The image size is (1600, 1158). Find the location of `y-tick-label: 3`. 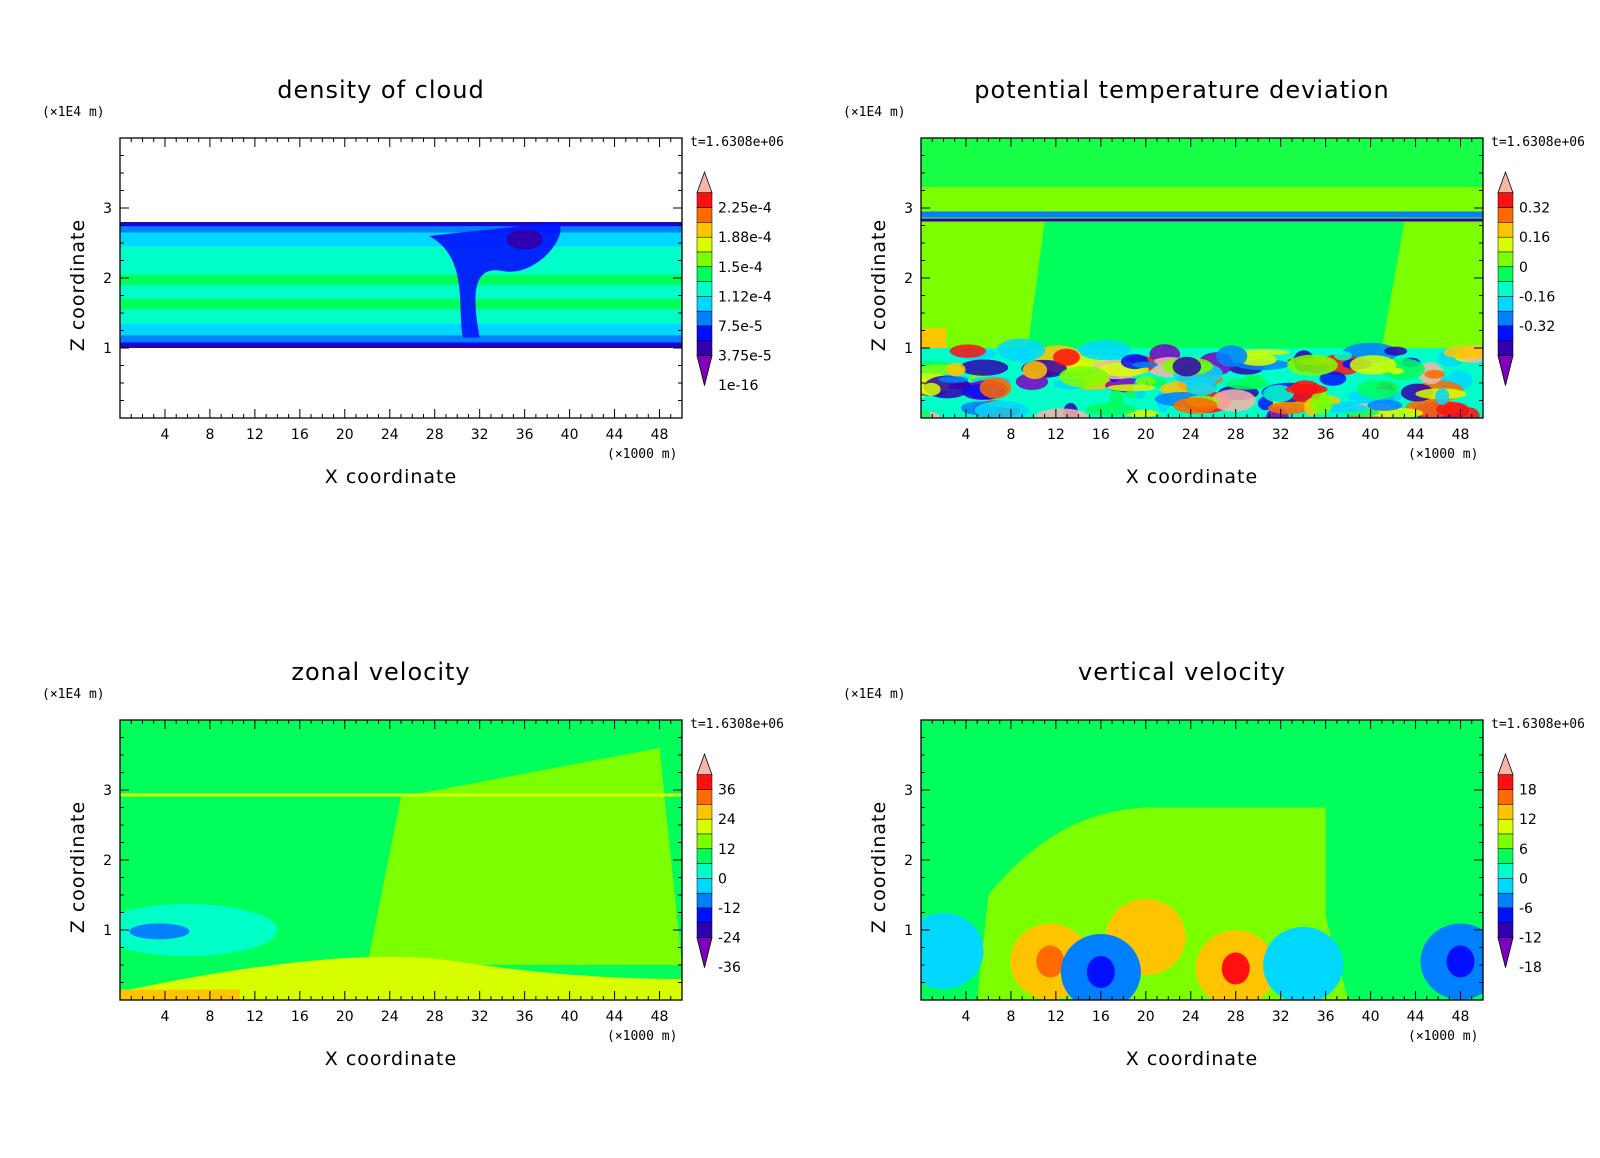

y-tick-label: 3 is located at coordinates (908, 209).